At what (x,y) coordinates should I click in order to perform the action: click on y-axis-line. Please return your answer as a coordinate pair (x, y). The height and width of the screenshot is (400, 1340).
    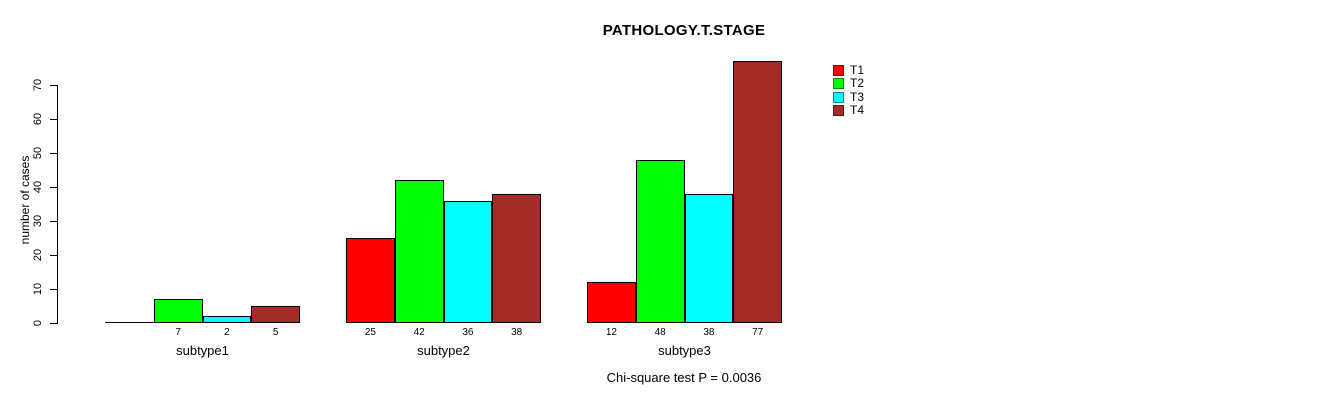
    Looking at the image, I should click on (57, 204).